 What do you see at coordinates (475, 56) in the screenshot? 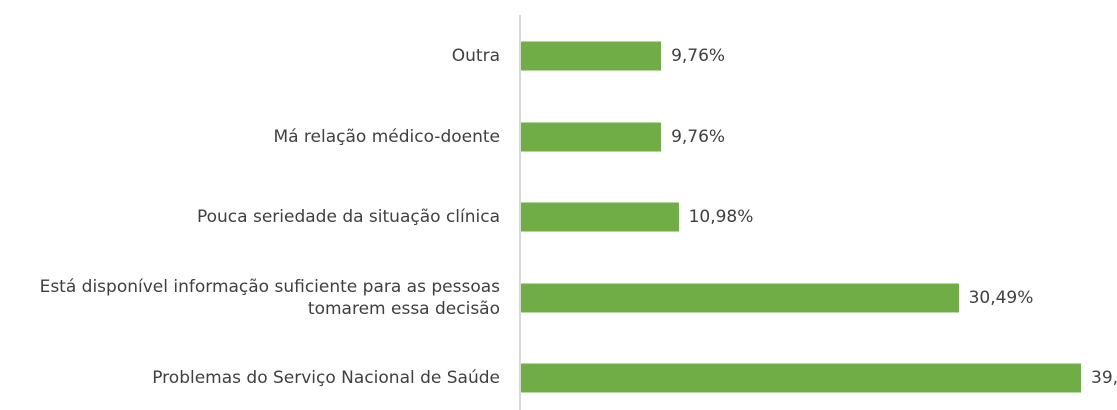
I see `category-label: Outra` at bounding box center [475, 56].